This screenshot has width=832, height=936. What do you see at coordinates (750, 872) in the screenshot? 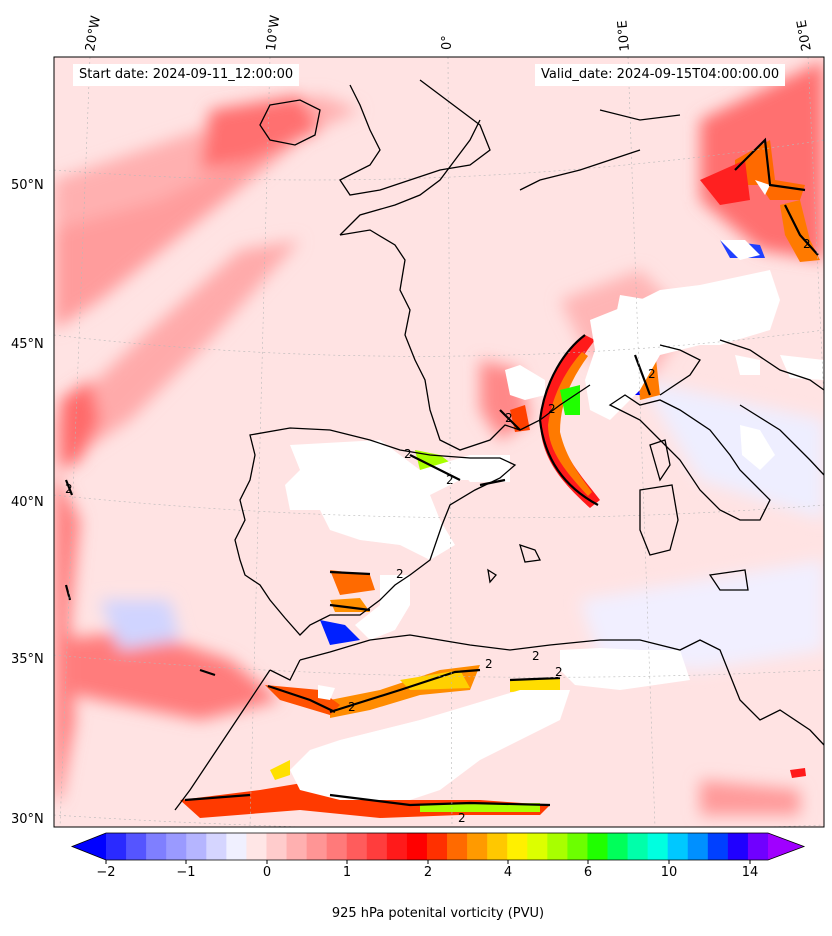
I see `colorbar-tick-label: 14` at bounding box center [750, 872].